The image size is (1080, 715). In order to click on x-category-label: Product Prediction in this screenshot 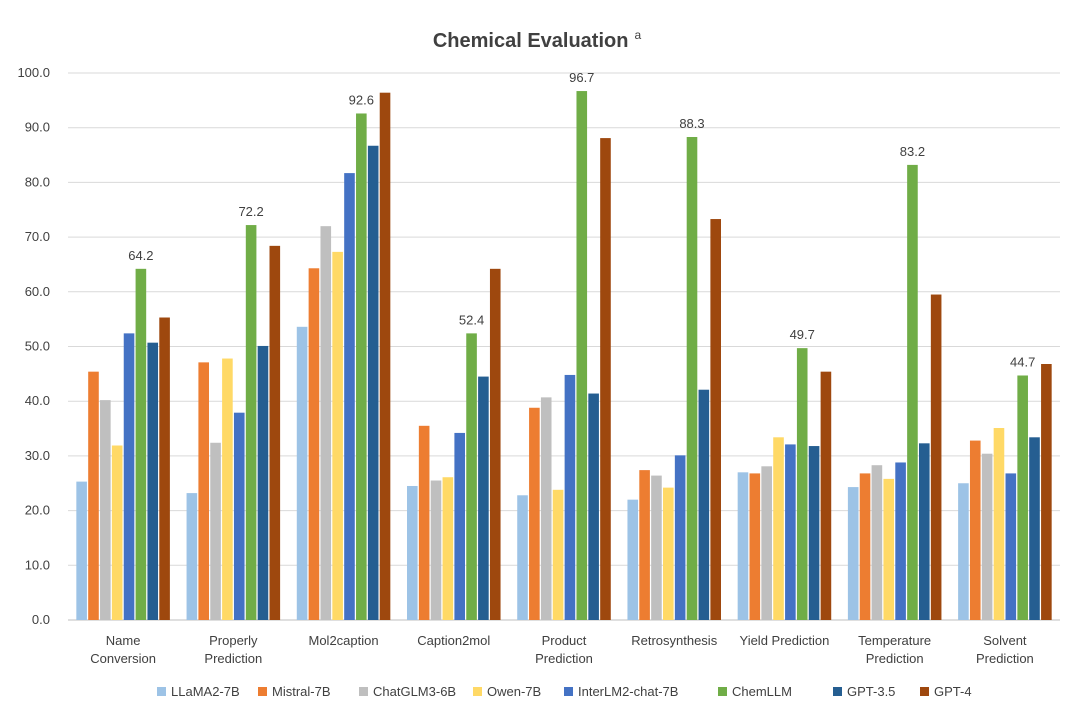, I will do `click(564, 649)`.